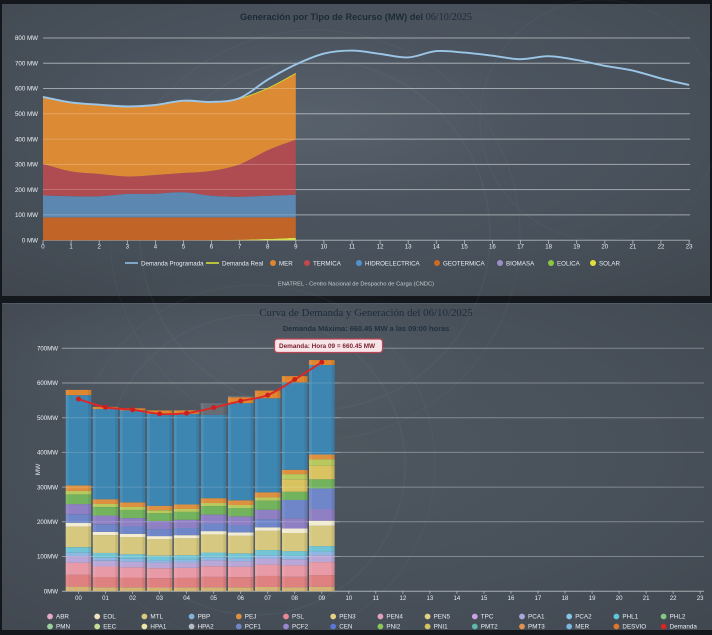 Image resolution: width=712 pixels, height=635 pixels. What do you see at coordinates (678, 617) in the screenshot?
I see `svg-text: PHL2` at bounding box center [678, 617].